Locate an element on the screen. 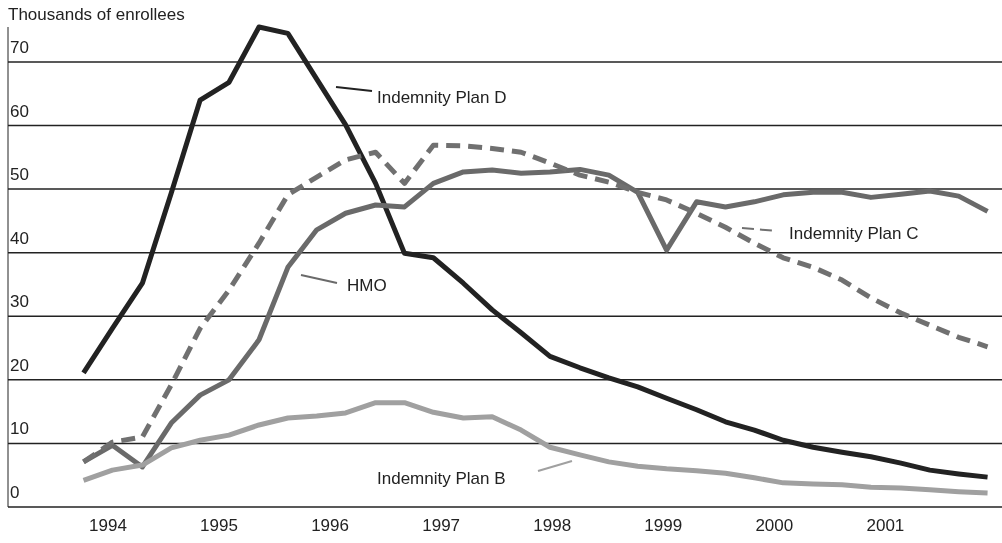  x-tick-label: 2001 is located at coordinates (885, 525).